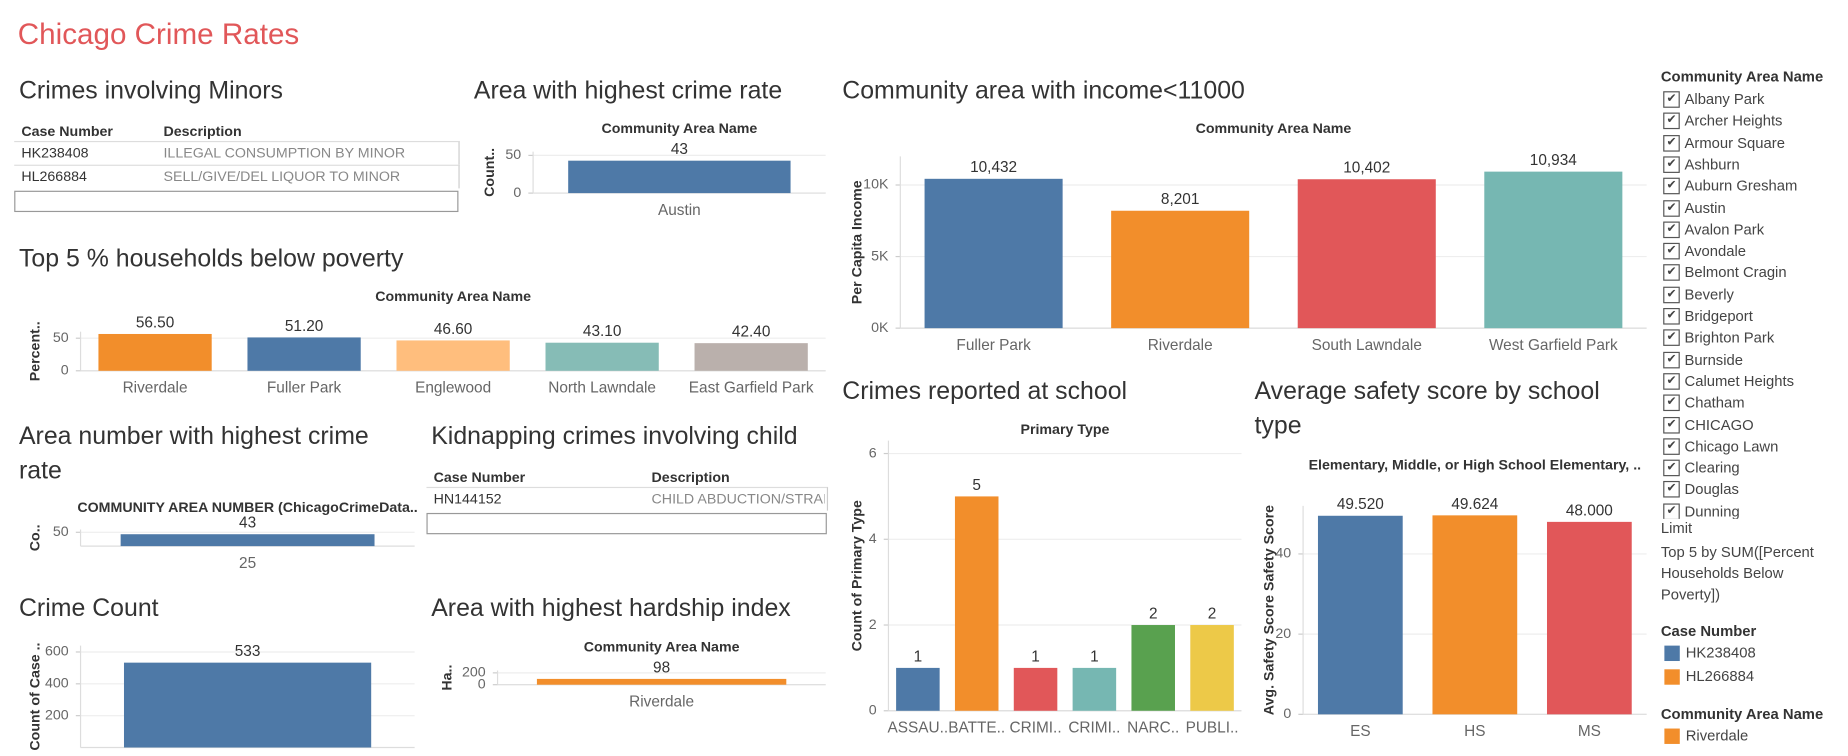 Image resolution: width=1848 pixels, height=756 pixels. Describe the element at coordinates (857, 242) in the screenshot. I see `y-axis-label: Per Capita Income` at that location.